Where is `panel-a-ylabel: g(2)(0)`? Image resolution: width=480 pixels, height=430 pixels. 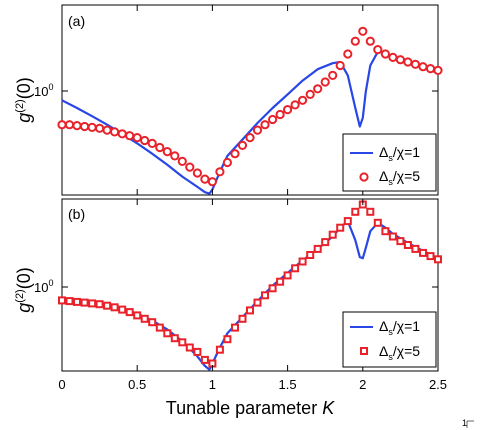 panel-a-ylabel: g(2)(0) is located at coordinates (24, 99).